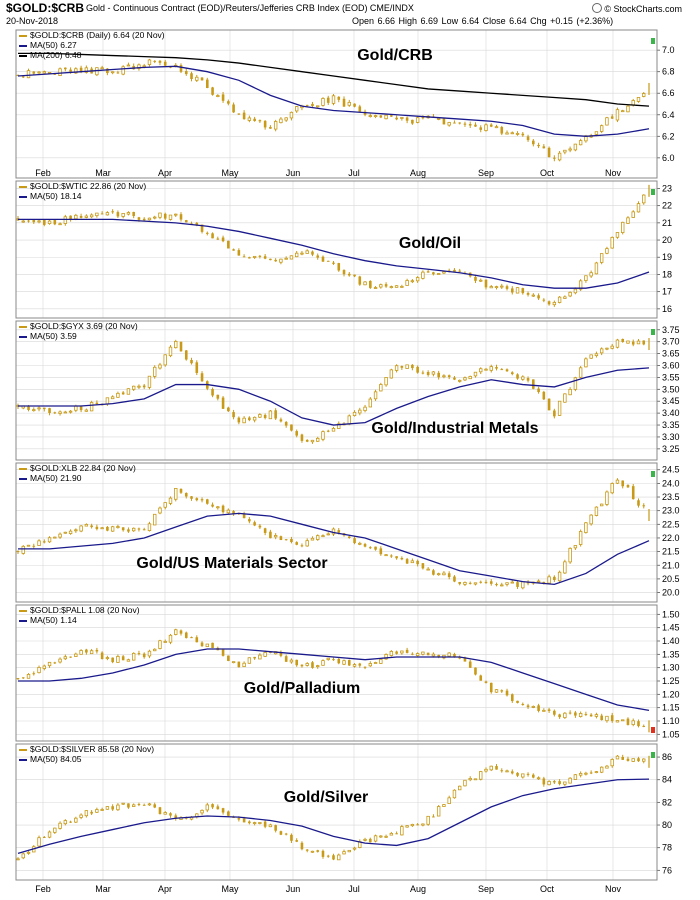 This screenshot has height=900, width=700. What do you see at coordinates (103, 173) in the screenshot?
I see `x-tick-label-top: Mar` at bounding box center [103, 173].